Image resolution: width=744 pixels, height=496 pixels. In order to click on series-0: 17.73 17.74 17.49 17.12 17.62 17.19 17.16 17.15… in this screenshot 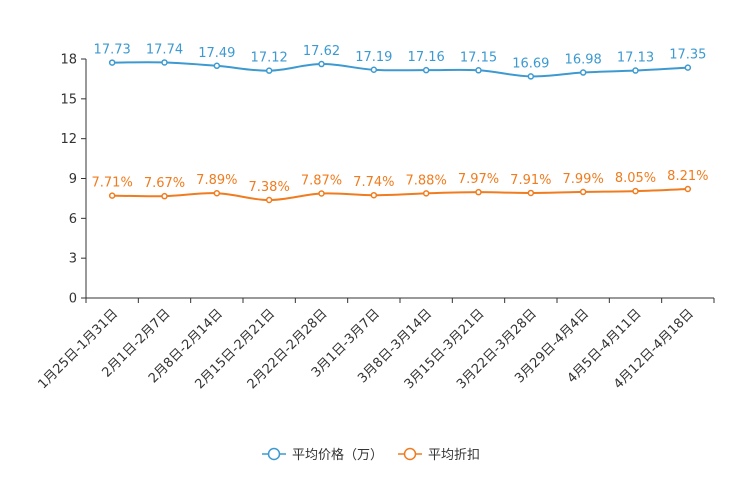, I will do `click(400, 61)`.